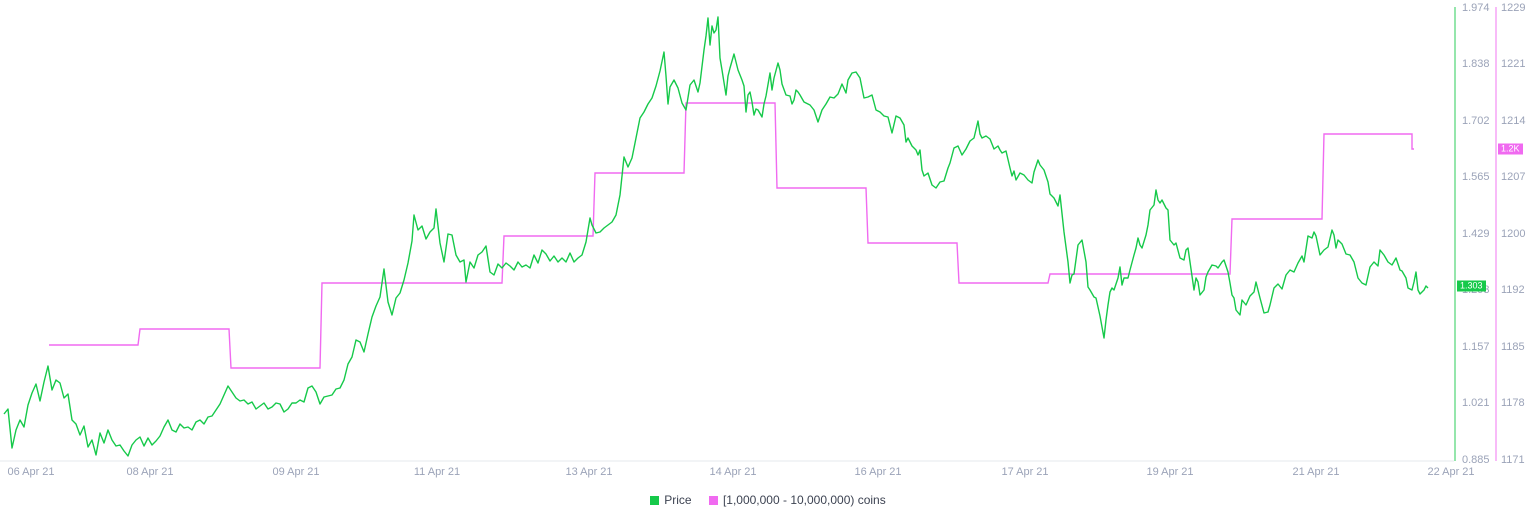 Image resolution: width=1536 pixels, height=520 pixels. What do you see at coordinates (655, 500) in the screenshot?
I see `price-swatch-icon` at bounding box center [655, 500].